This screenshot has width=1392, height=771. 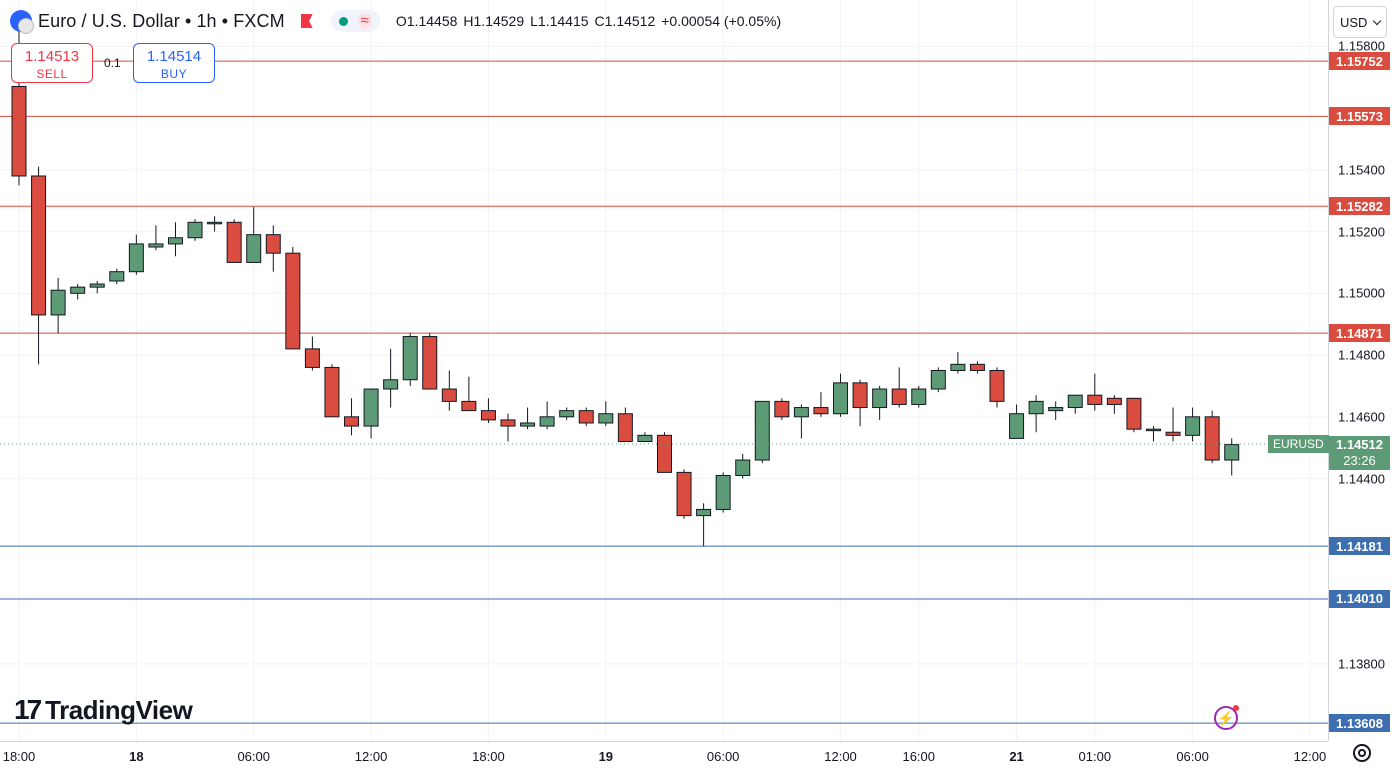 What do you see at coordinates (355, 21) in the screenshot?
I see `market-status-pill: ≈` at bounding box center [355, 21].